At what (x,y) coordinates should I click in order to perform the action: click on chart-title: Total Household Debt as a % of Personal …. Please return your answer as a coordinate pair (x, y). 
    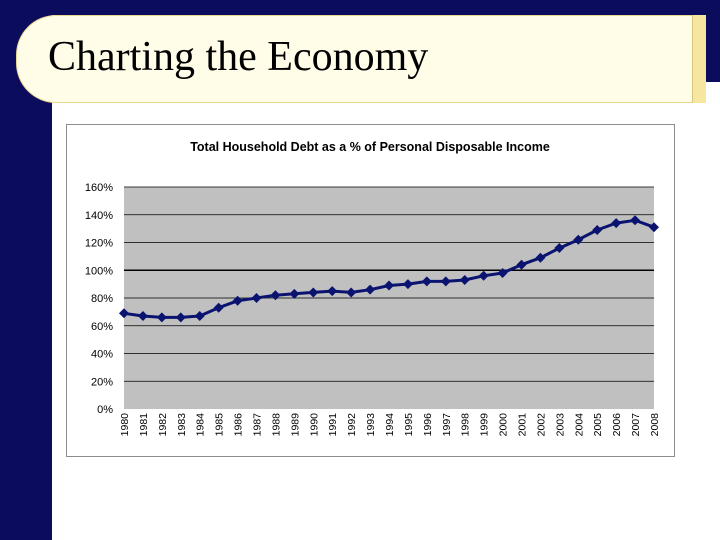
    Looking at the image, I should click on (370, 147).